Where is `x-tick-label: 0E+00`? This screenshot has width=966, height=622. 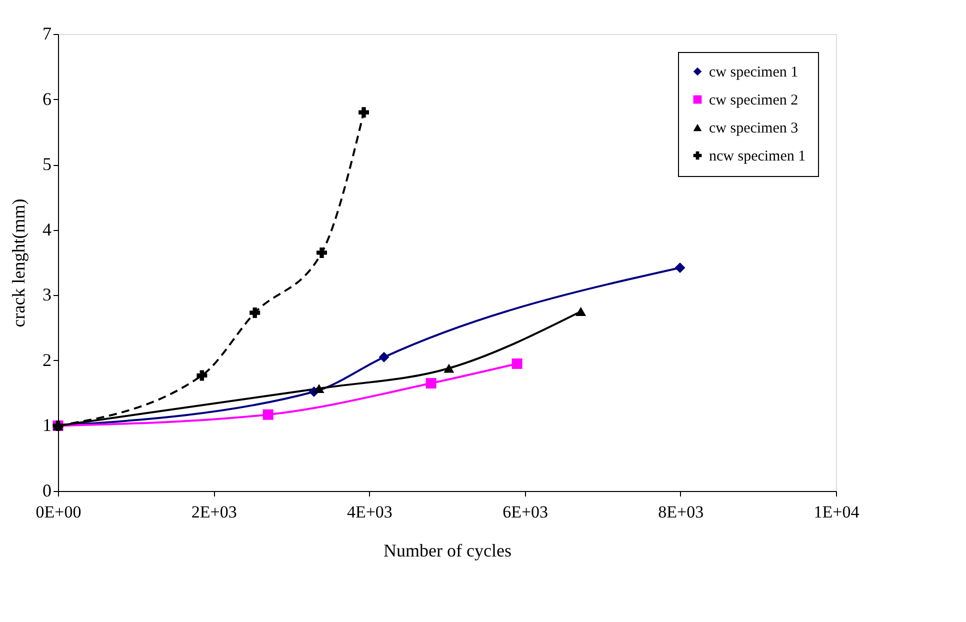 x-tick-label: 0E+00 is located at coordinates (59, 512).